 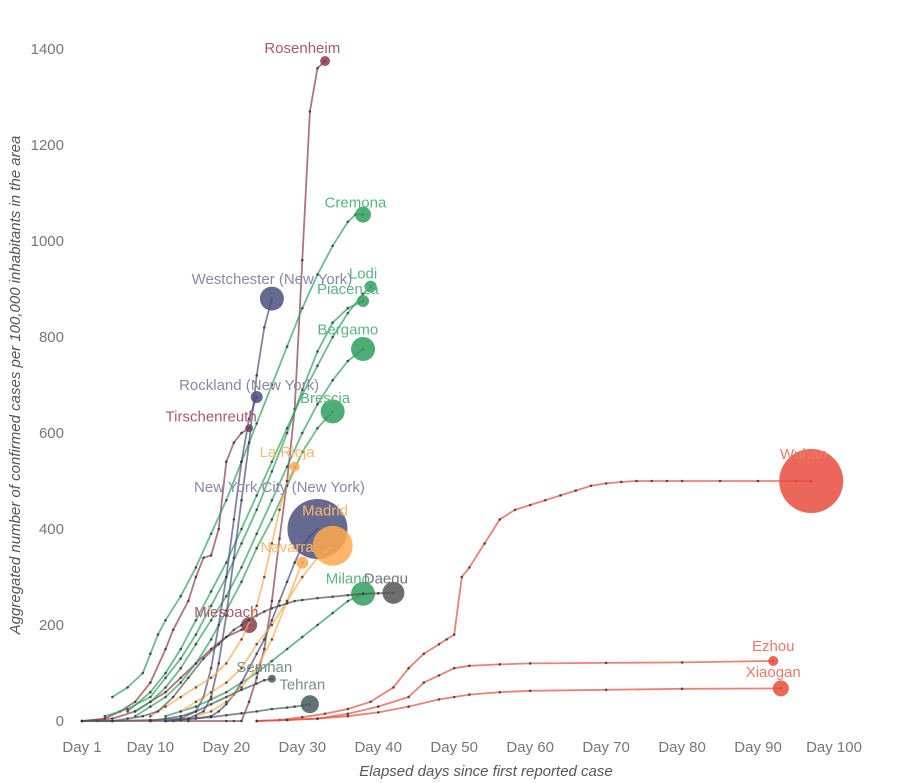 I want to click on end-marker-xiaogan, so click(x=780, y=688).